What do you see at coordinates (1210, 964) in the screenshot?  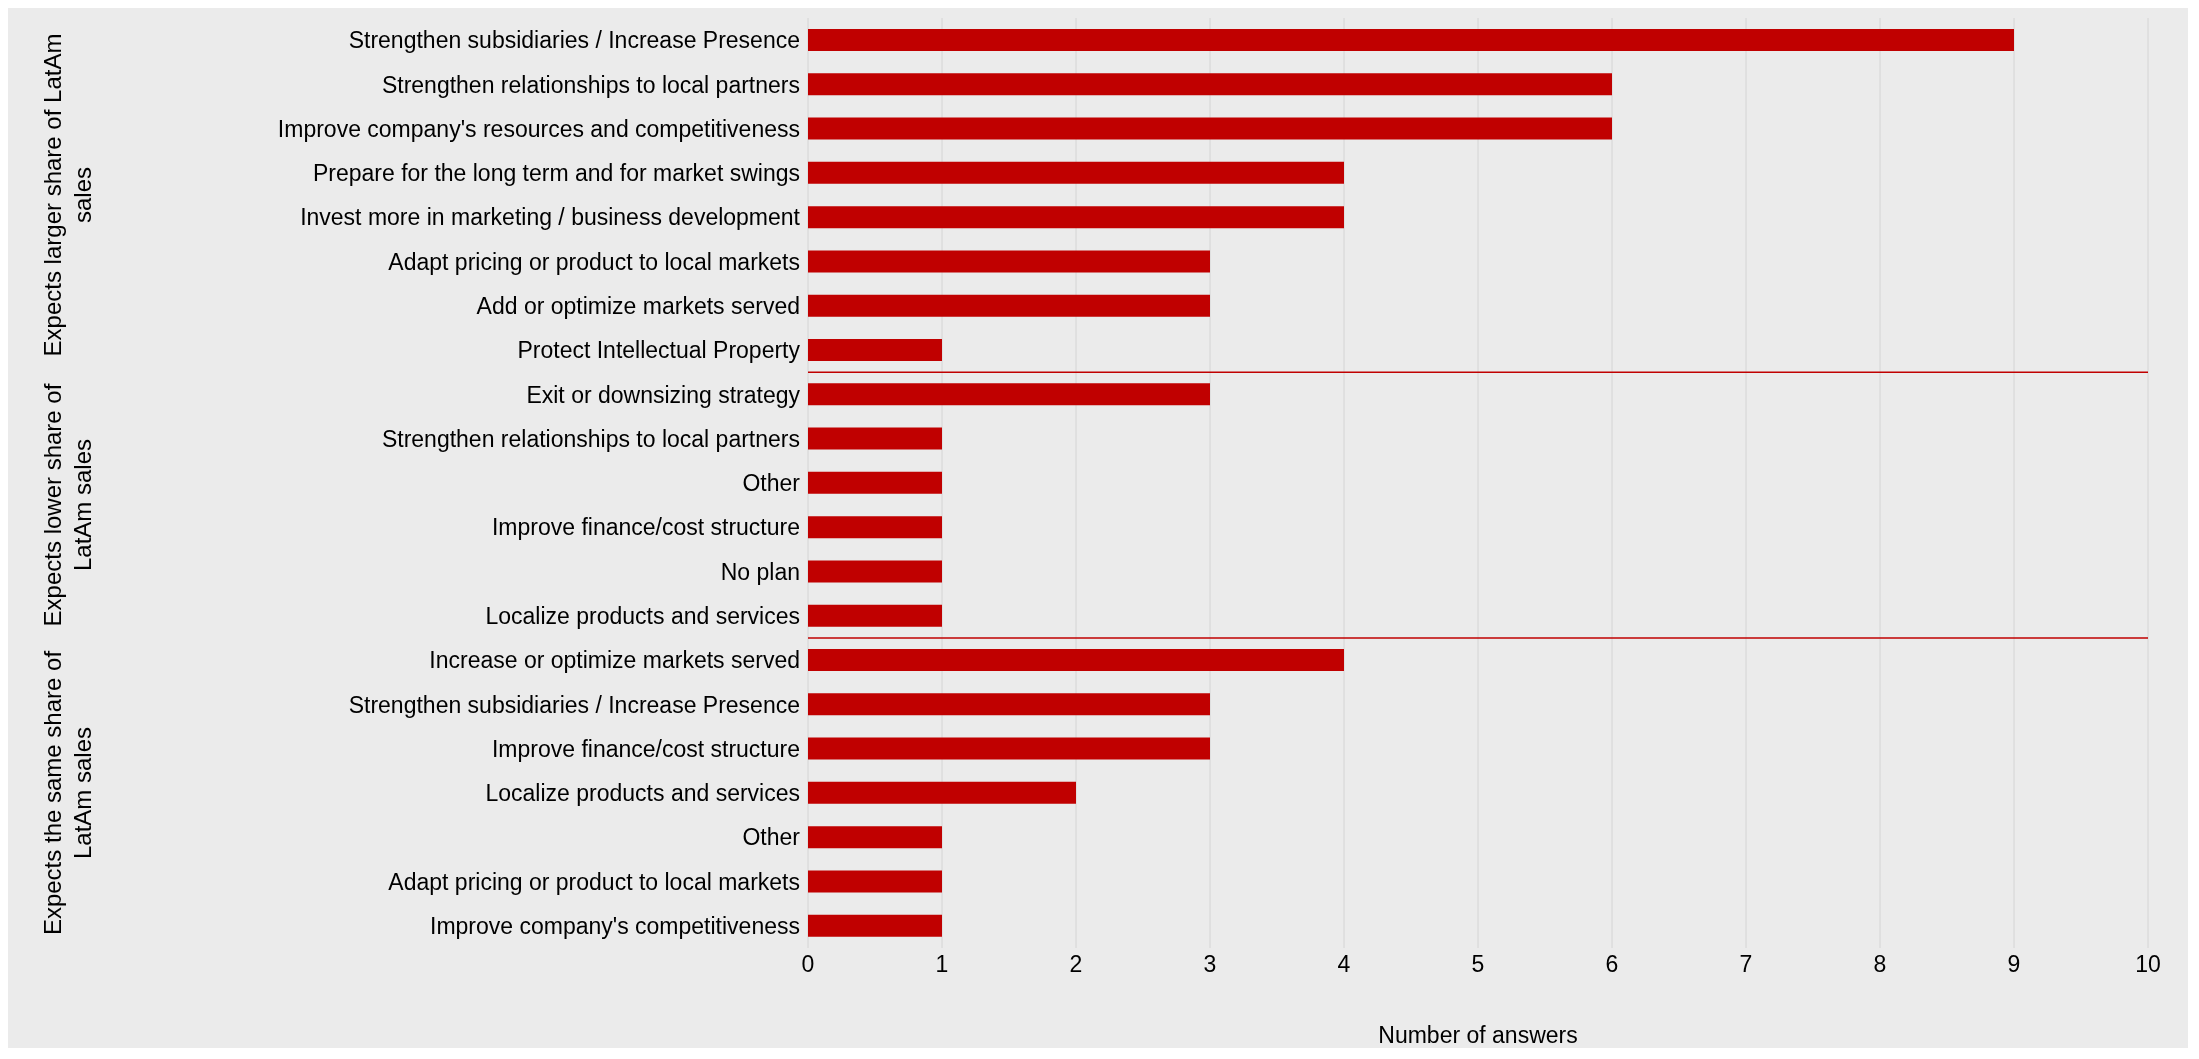 I see `x-tick-label: 3` at bounding box center [1210, 964].